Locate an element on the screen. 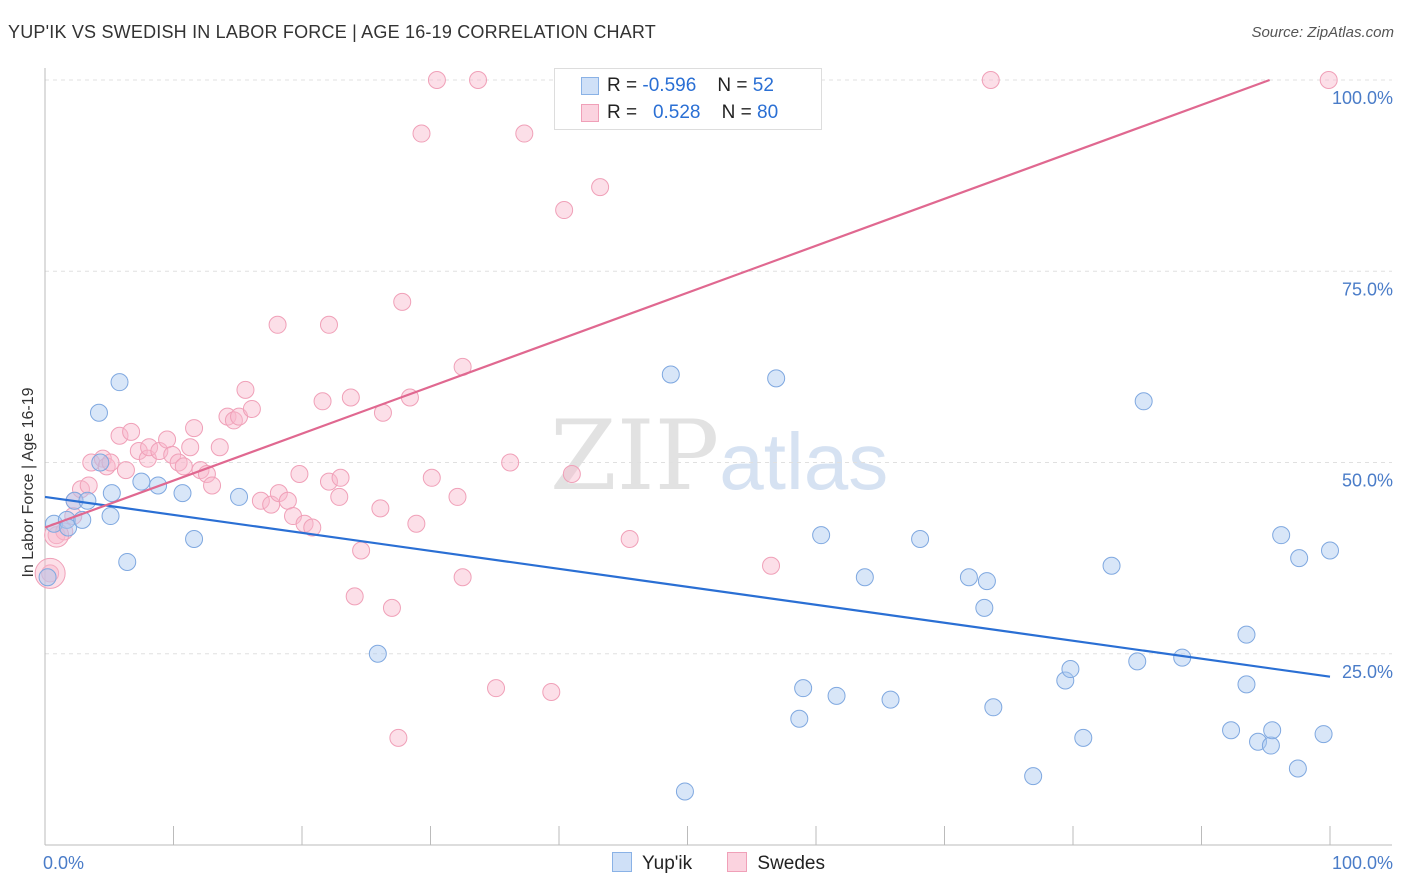 The height and width of the screenshot is (892, 1406). legend-item-swedes: Swedes is located at coordinates (776, 863).